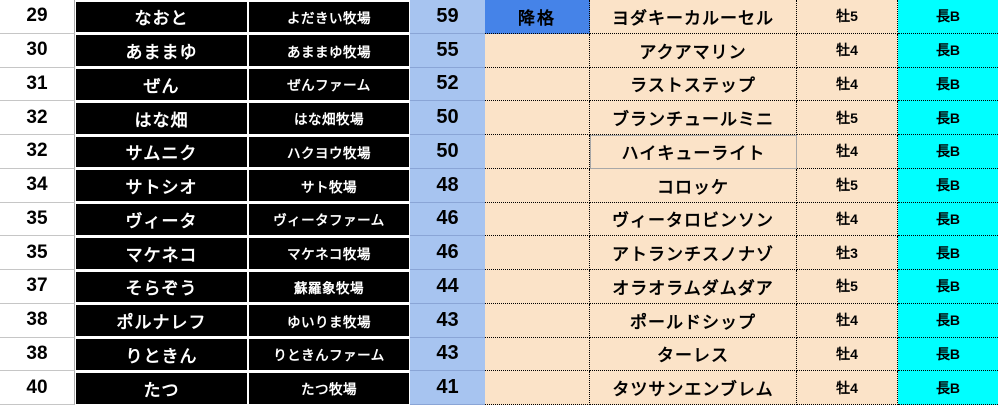 Image resolution: width=998 pixels, height=405 pixels. I want to click on player-name-label: ぜん, so click(161, 84).